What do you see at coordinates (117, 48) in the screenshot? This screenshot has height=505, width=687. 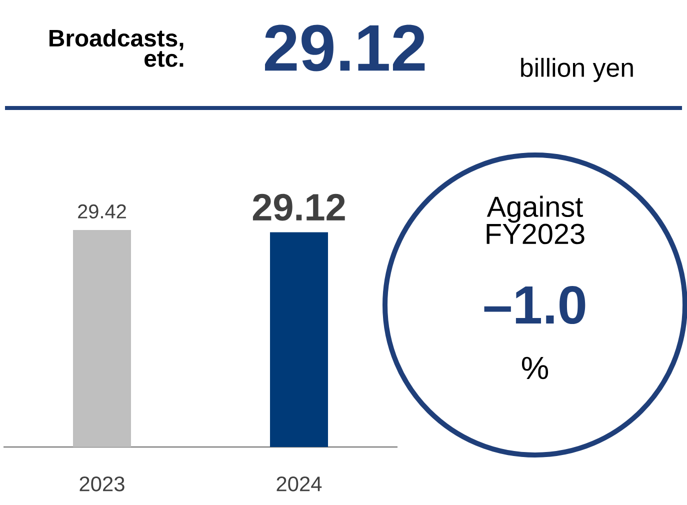 I see `chart-title: Broadcasts, etc.` at bounding box center [117, 48].